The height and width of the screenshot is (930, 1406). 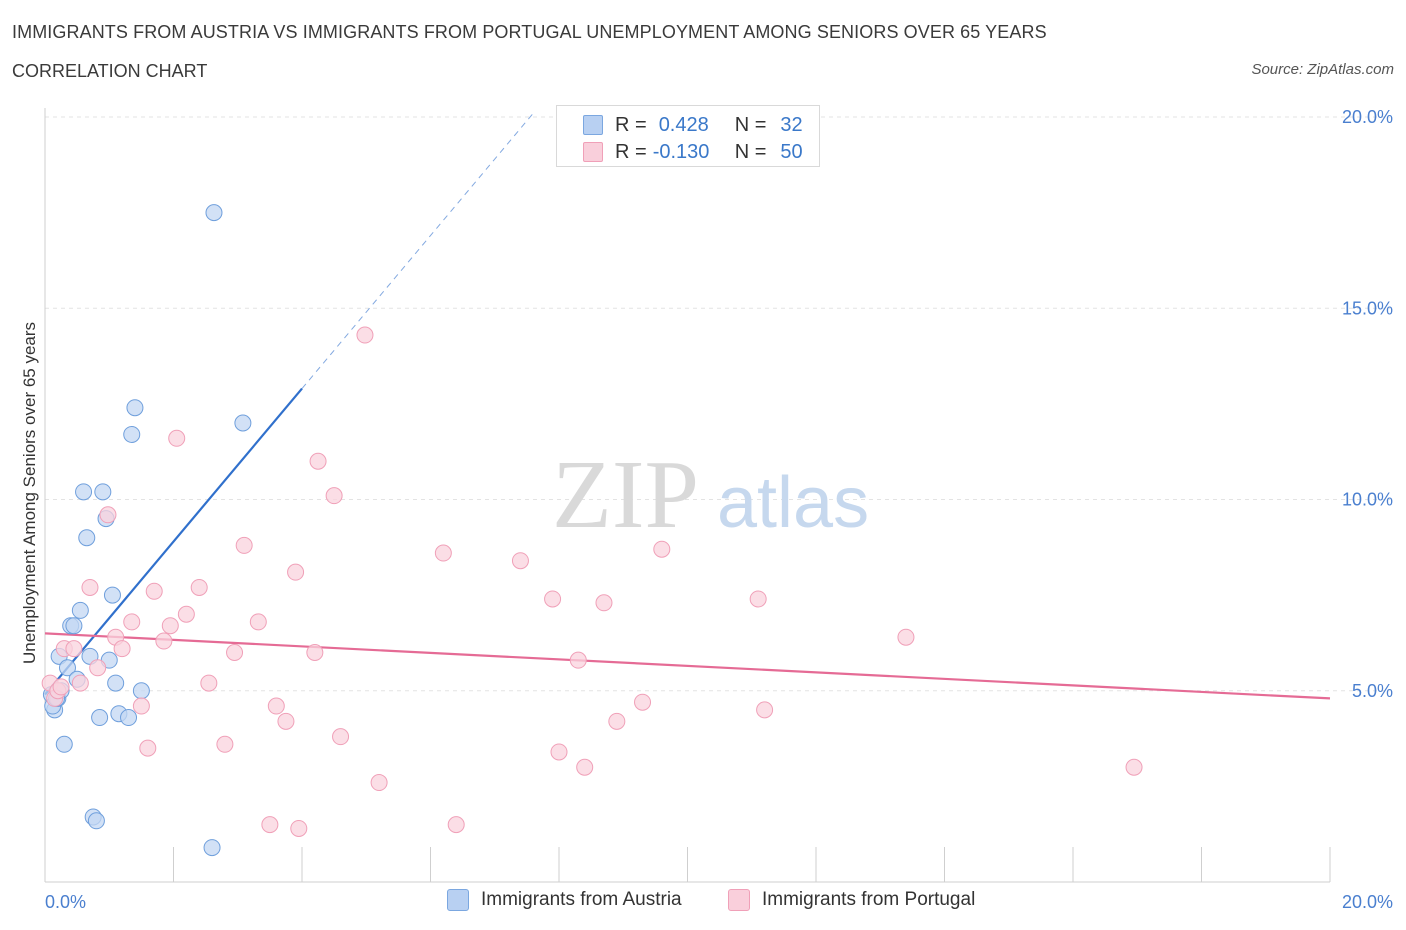 What do you see at coordinates (1367, 902) in the screenshot?
I see `x-tick-label: 20.0%` at bounding box center [1367, 902].